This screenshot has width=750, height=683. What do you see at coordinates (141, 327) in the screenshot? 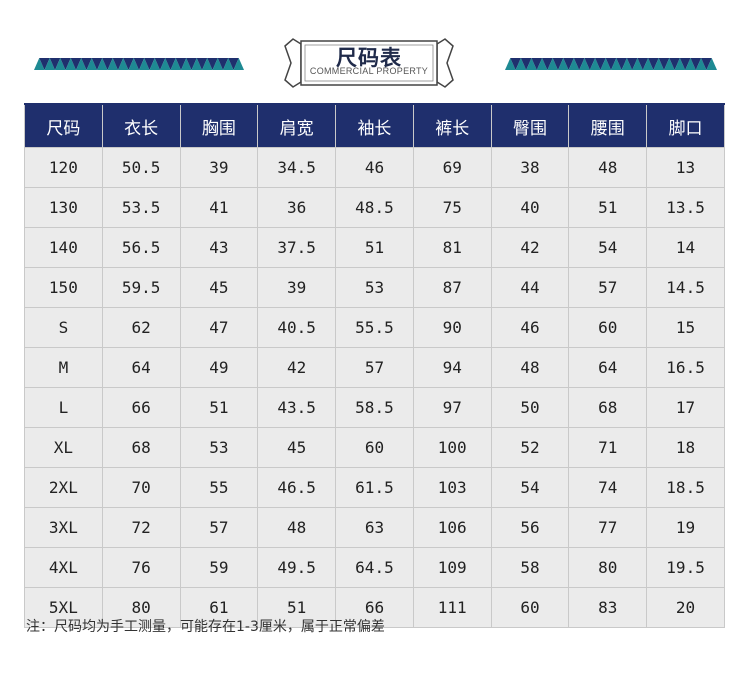
I see `measurement-cell: 62` at bounding box center [141, 327].